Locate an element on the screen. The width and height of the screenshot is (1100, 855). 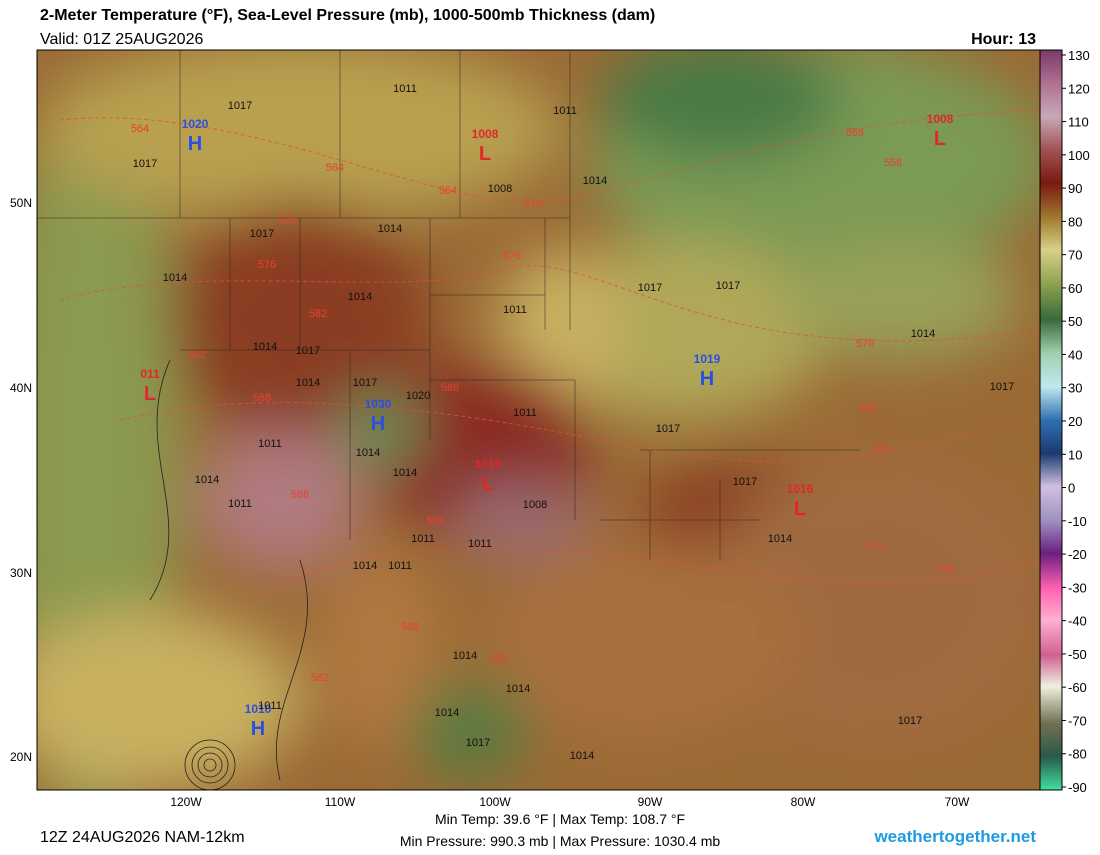
colorbar-tick-label: -50 is located at coordinates (1077, 654).